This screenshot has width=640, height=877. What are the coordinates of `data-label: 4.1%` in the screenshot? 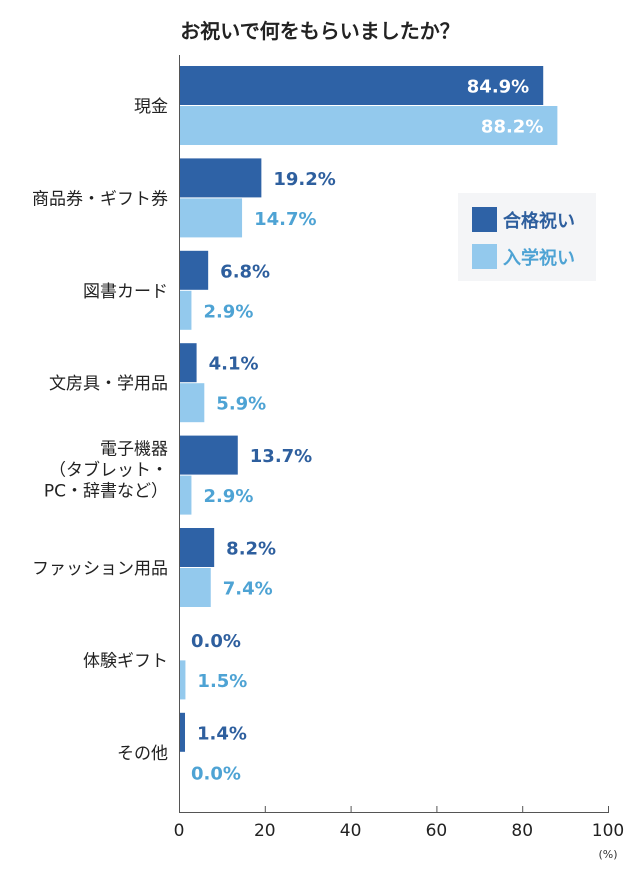 It's located at (234, 364).